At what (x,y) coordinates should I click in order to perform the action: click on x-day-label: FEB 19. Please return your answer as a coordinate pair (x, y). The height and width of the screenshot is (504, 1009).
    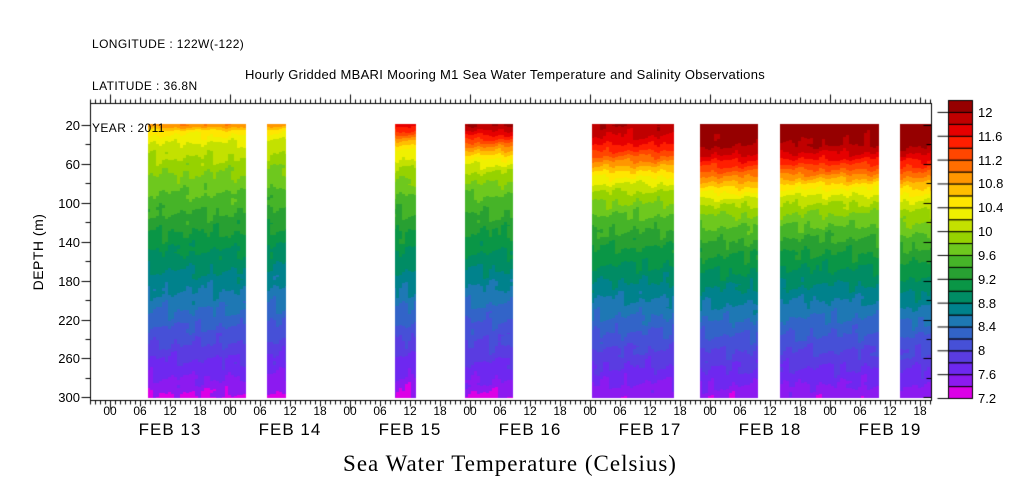
    Looking at the image, I should click on (890, 429).